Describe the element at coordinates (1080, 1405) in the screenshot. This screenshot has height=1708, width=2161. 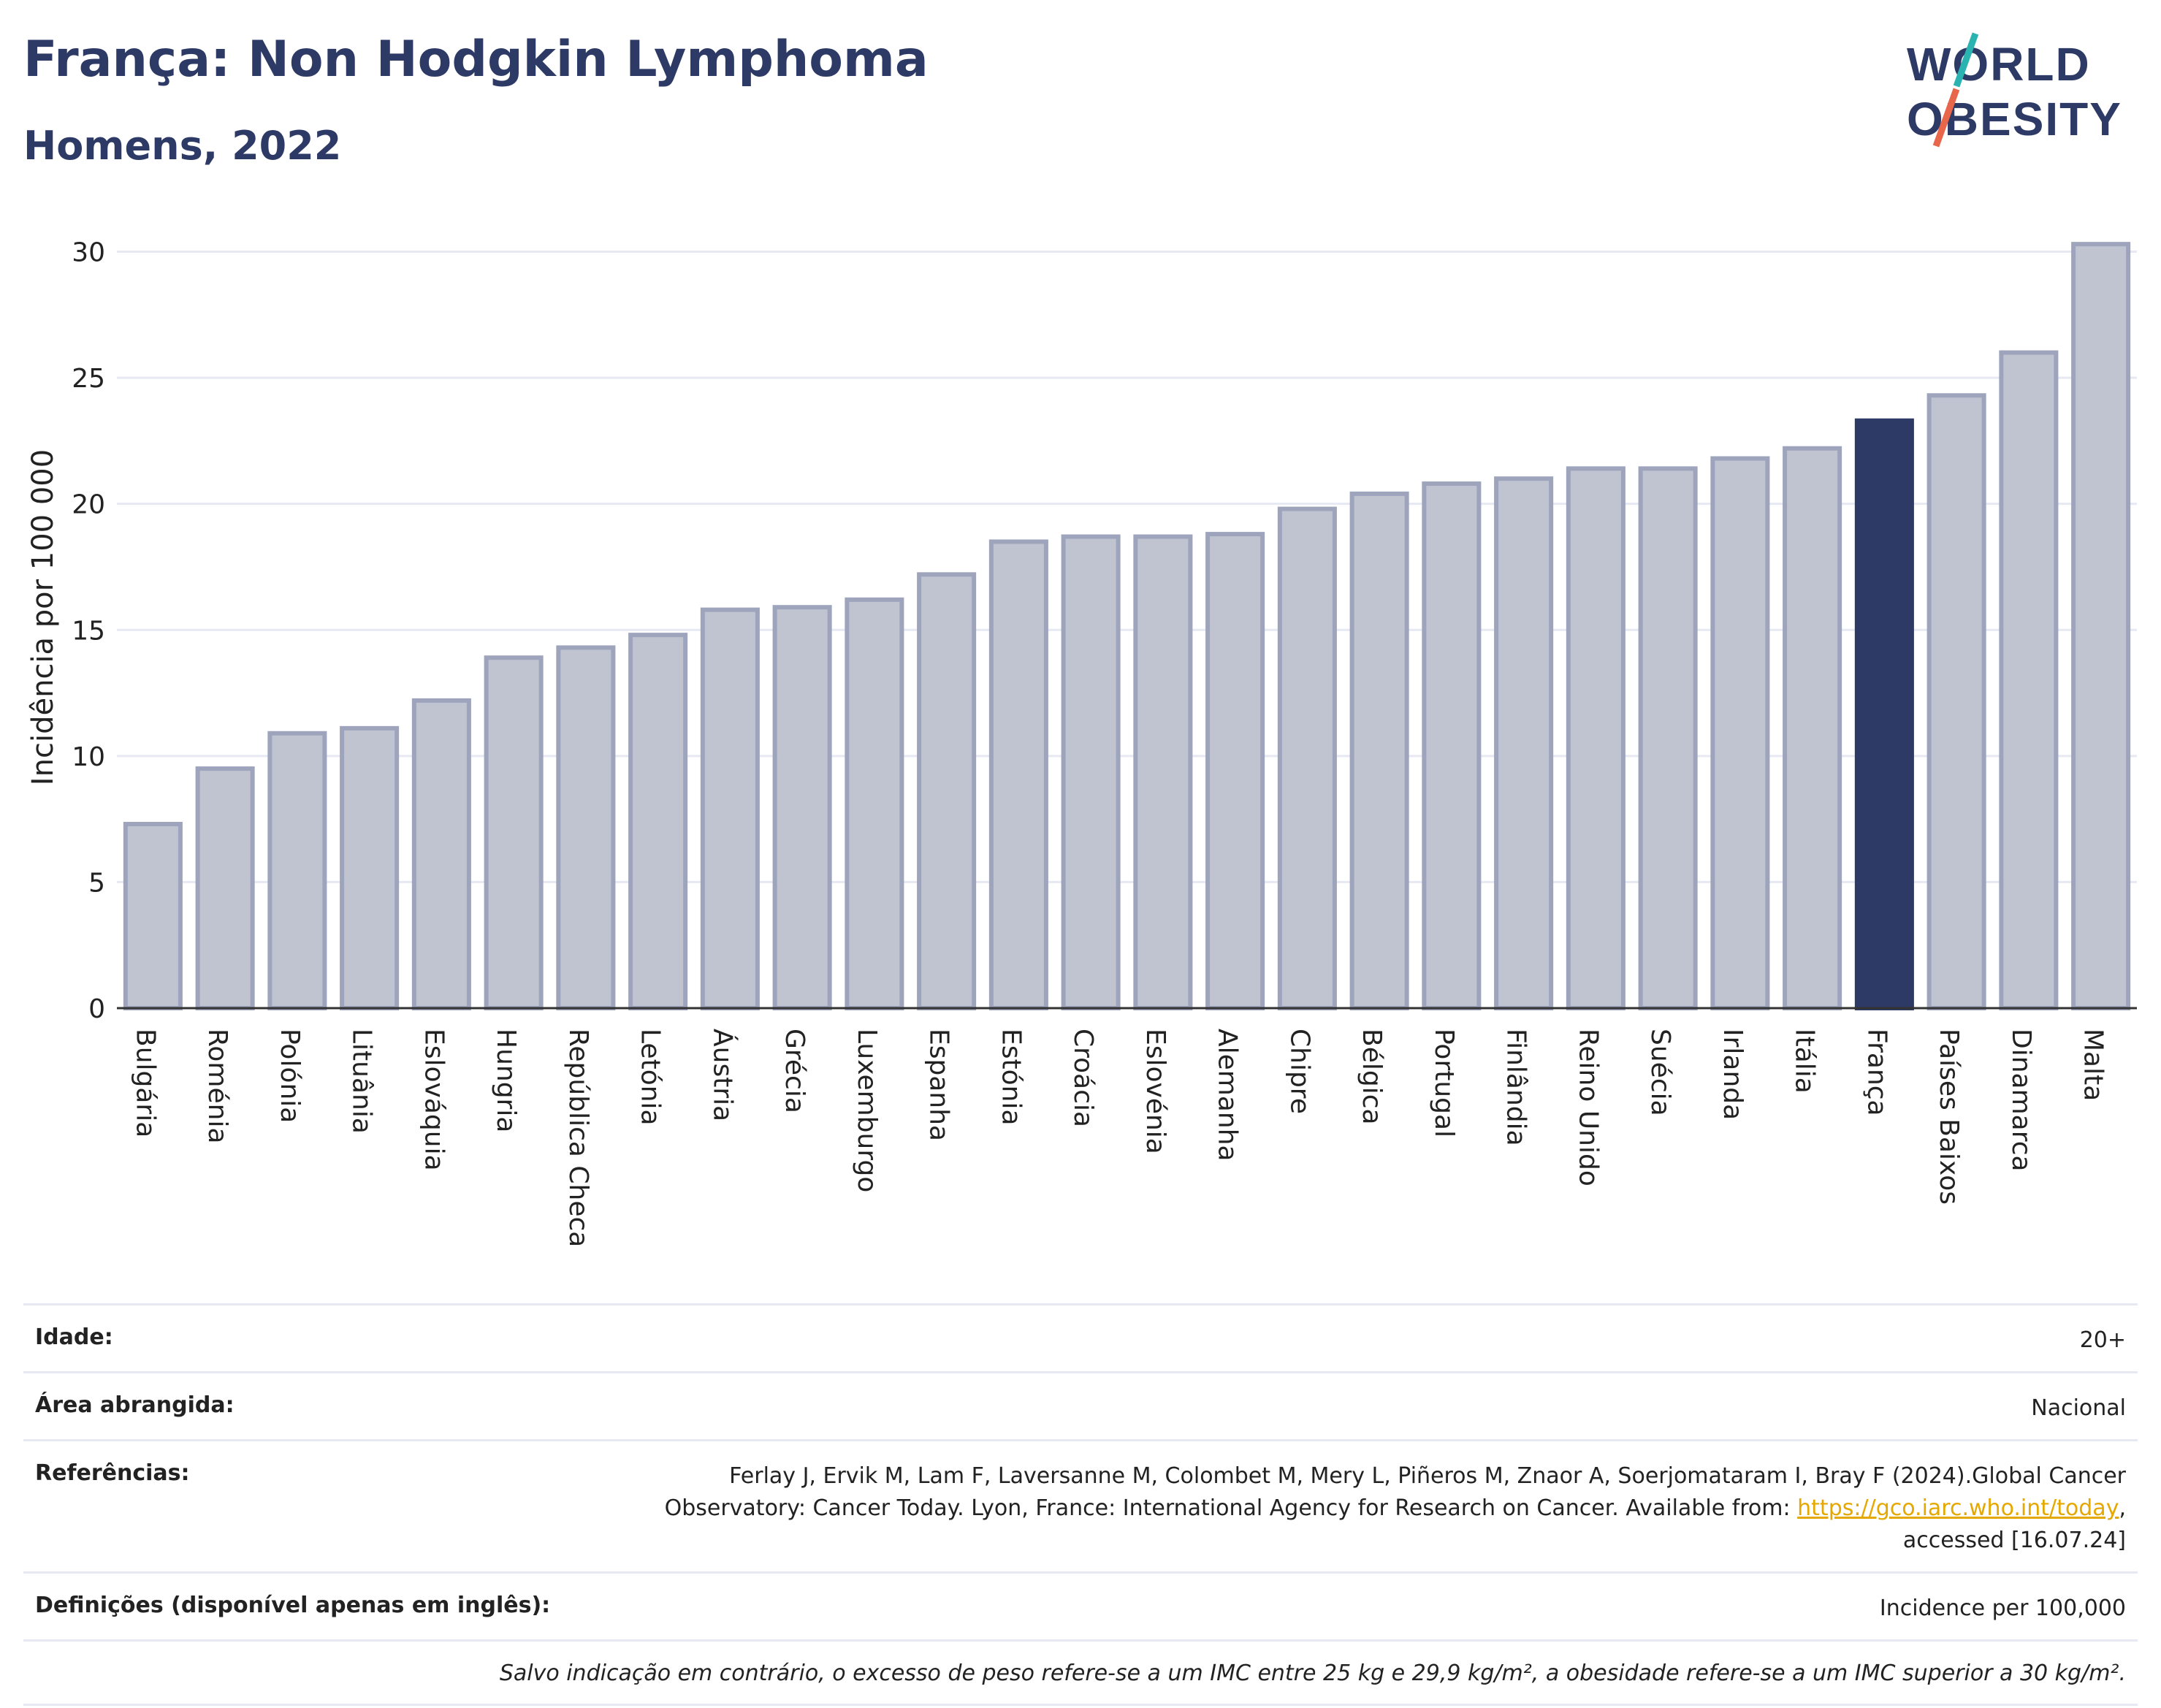
I see `area-row: Área abrangida: Nacional` at that location.